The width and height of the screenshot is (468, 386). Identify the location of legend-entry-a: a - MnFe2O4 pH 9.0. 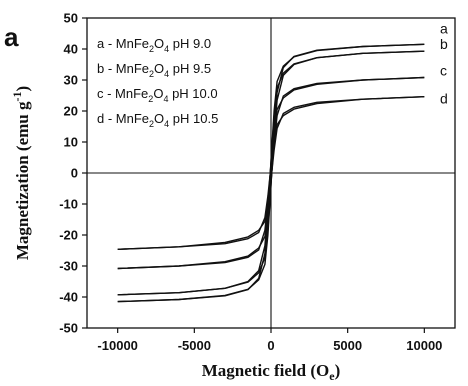
(154, 45).